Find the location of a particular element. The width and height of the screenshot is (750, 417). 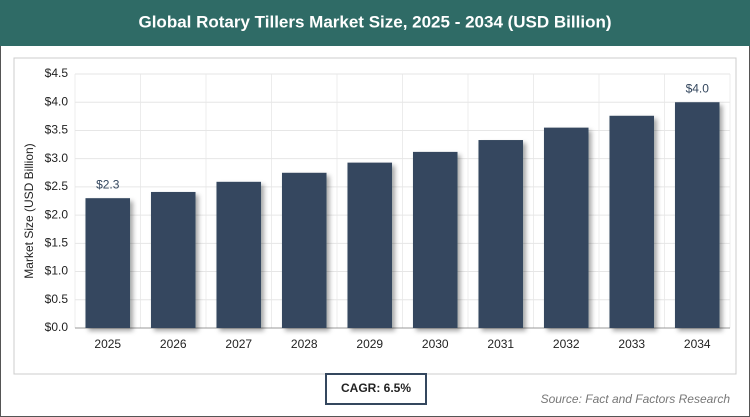

cagr-label: CAGR: 6.5% is located at coordinates (376, 388).